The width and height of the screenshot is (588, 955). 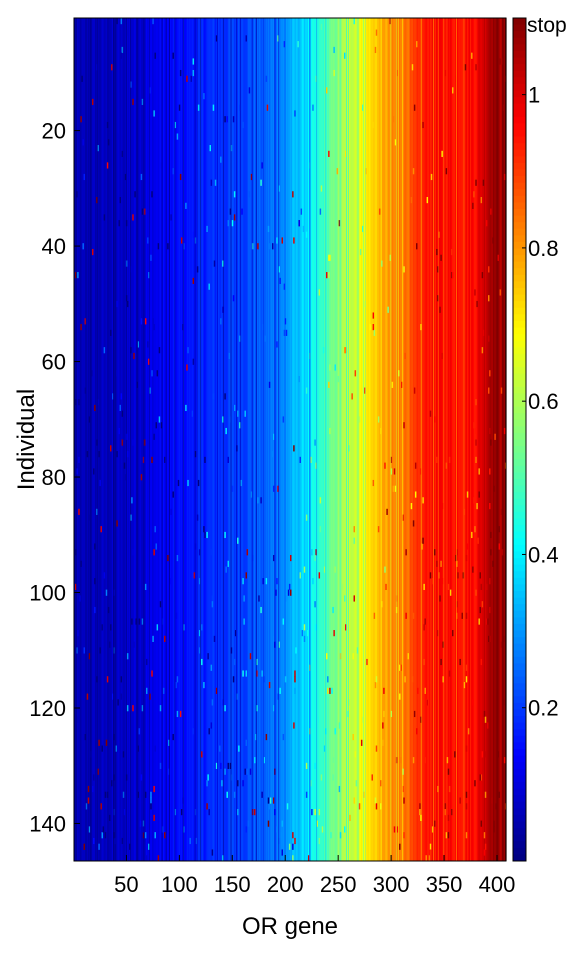 I want to click on colorbar-top-label: stop, so click(x=547, y=25).